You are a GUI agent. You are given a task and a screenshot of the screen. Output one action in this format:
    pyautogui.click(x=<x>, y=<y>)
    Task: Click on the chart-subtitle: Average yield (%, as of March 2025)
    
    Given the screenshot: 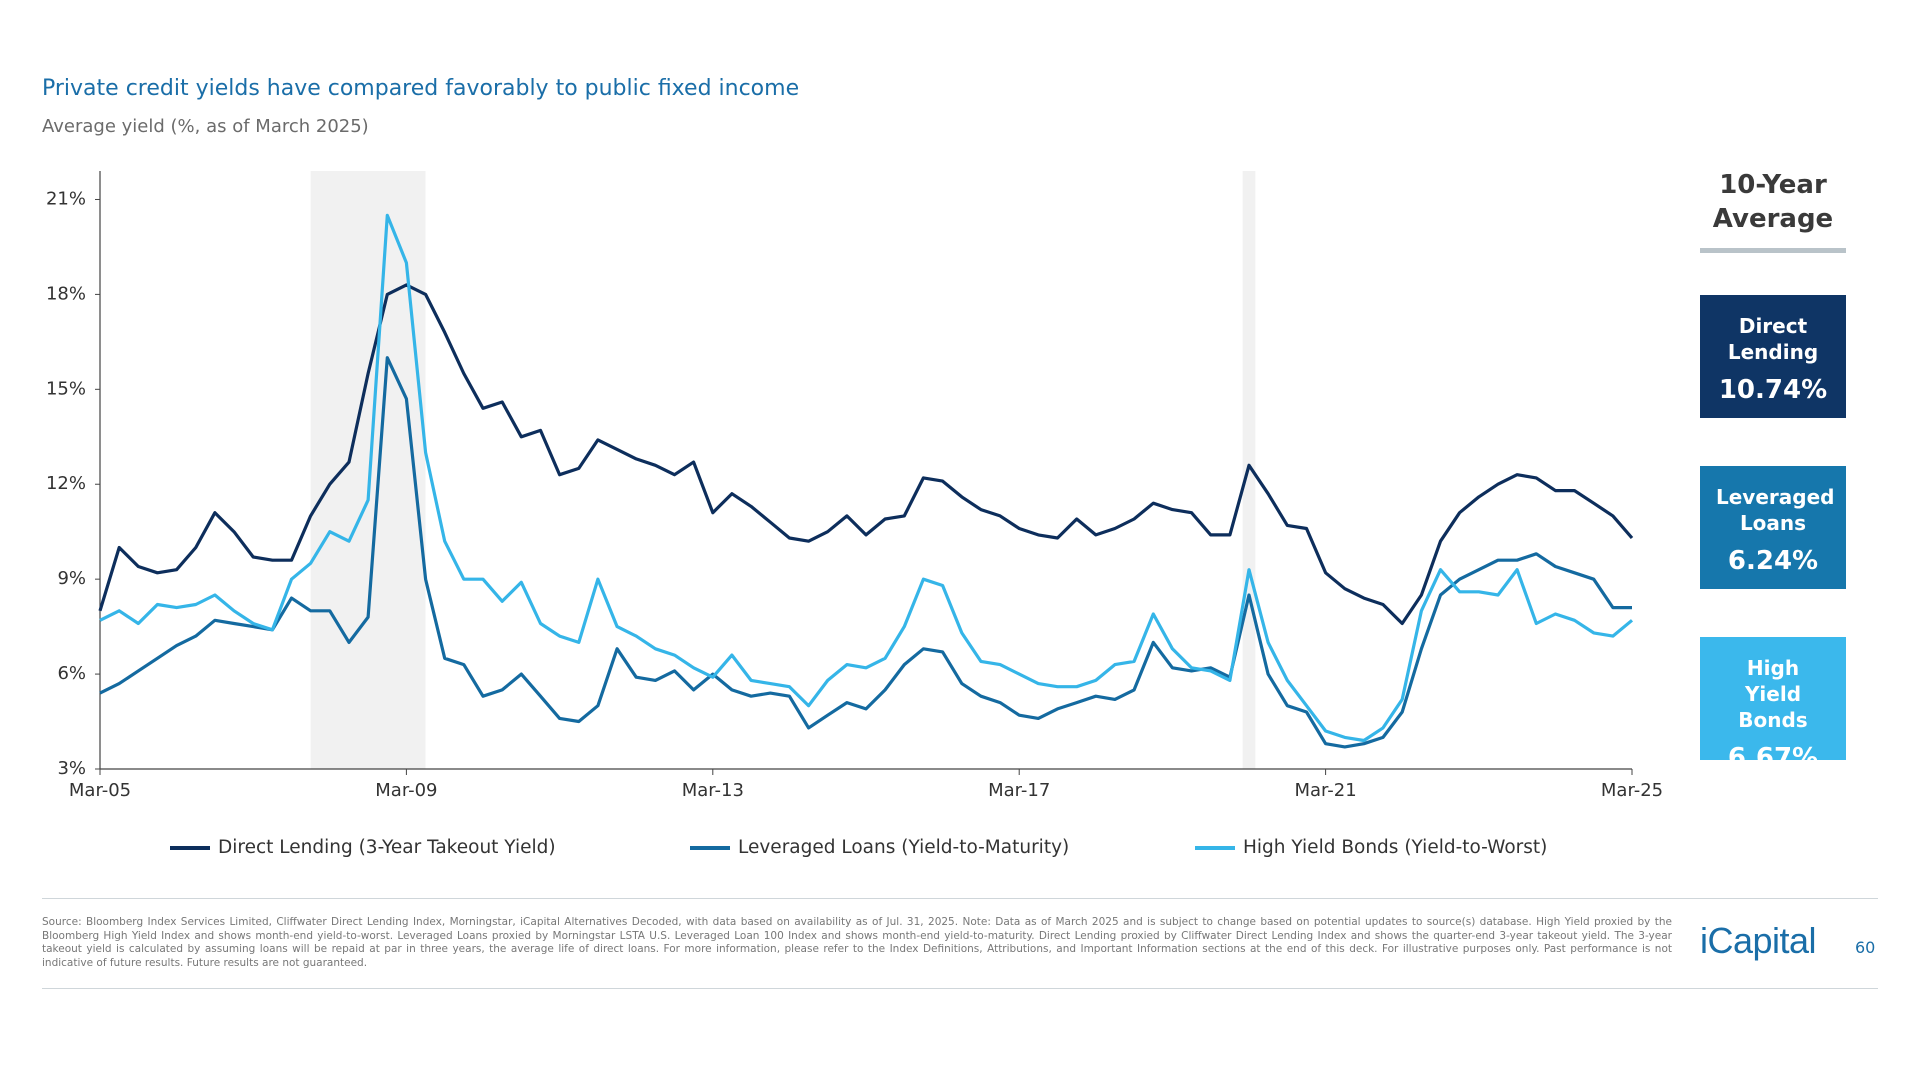 What is the action you would take?
    pyautogui.click(x=205, y=126)
    